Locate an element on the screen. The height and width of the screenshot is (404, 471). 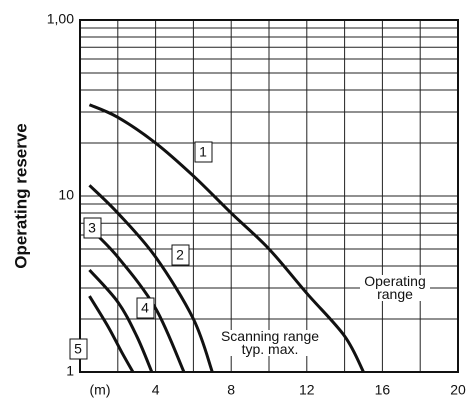
y-tick-label: 1,00 is located at coordinates (60, 19).